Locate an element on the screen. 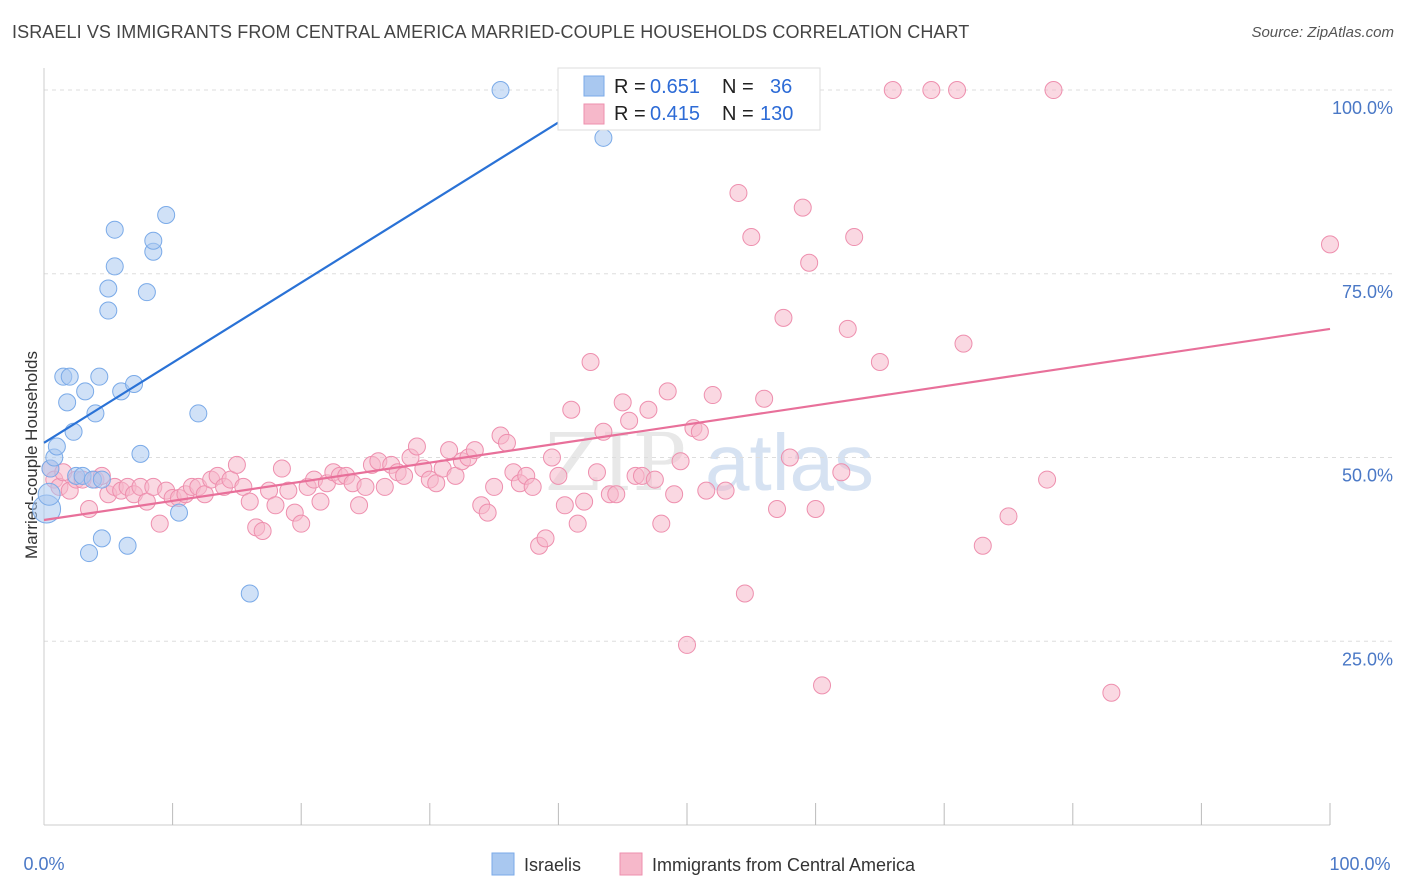 This screenshot has height=892, width=1406. legend-top: R = 0.651 N = 36 R = 0.415 N = 130 is located at coordinates (689, 99).